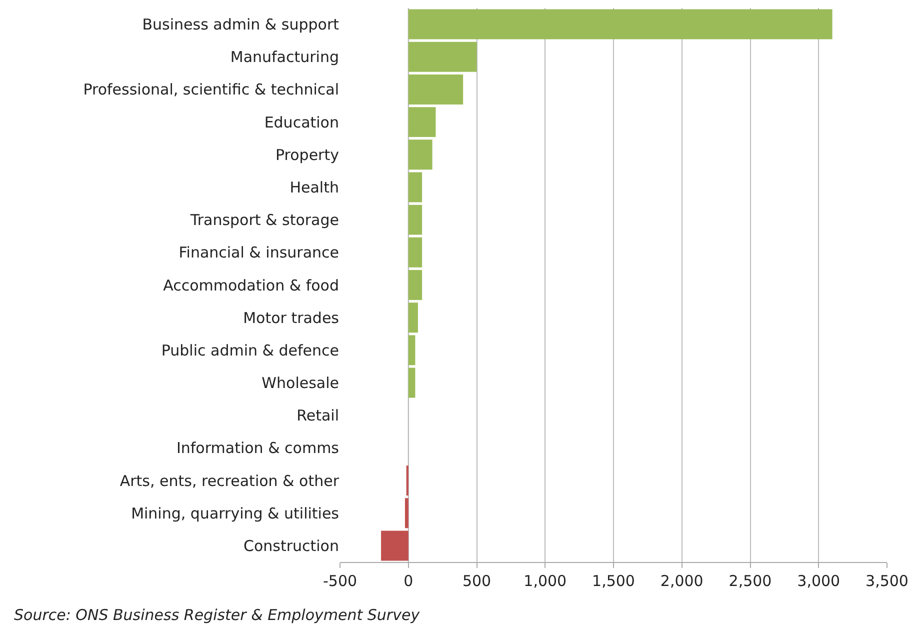 The image size is (912, 632). I want to click on x-tick-label: 3,000, so click(818, 581).